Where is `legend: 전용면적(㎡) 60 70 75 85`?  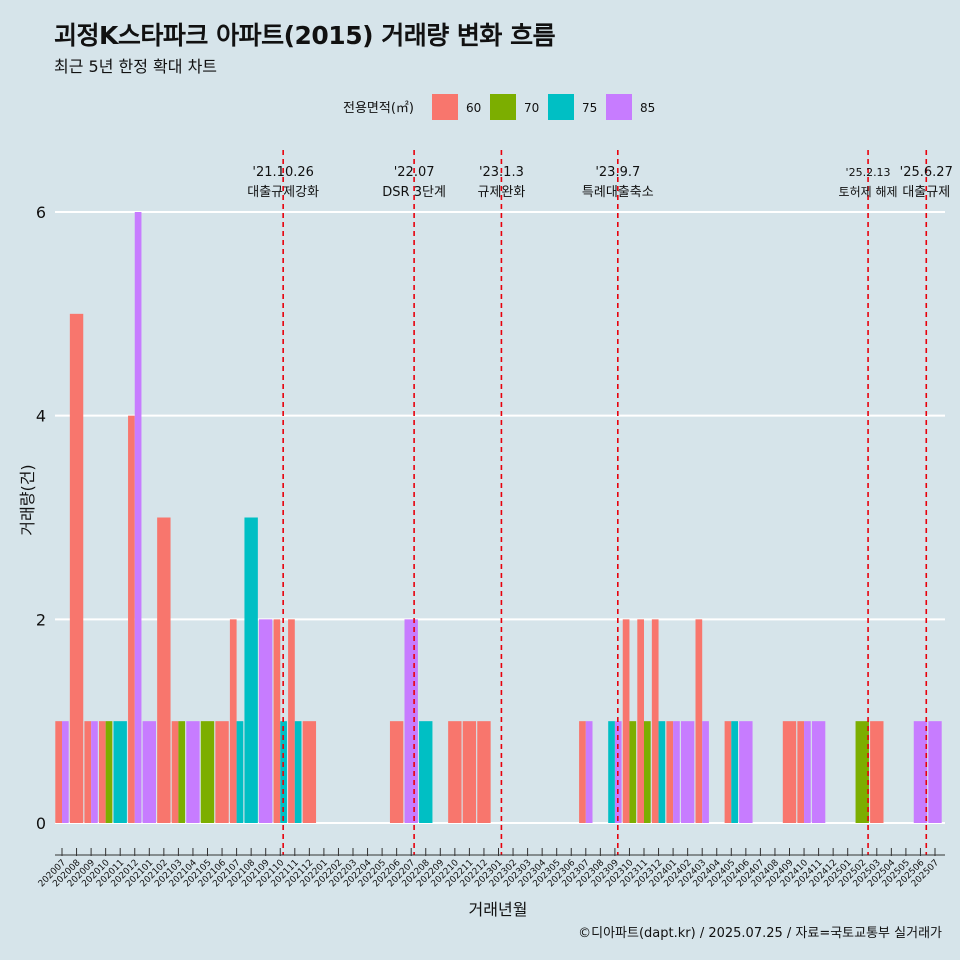
legend: 전용면적(㎡) 60 70 75 85 is located at coordinates (499, 107).